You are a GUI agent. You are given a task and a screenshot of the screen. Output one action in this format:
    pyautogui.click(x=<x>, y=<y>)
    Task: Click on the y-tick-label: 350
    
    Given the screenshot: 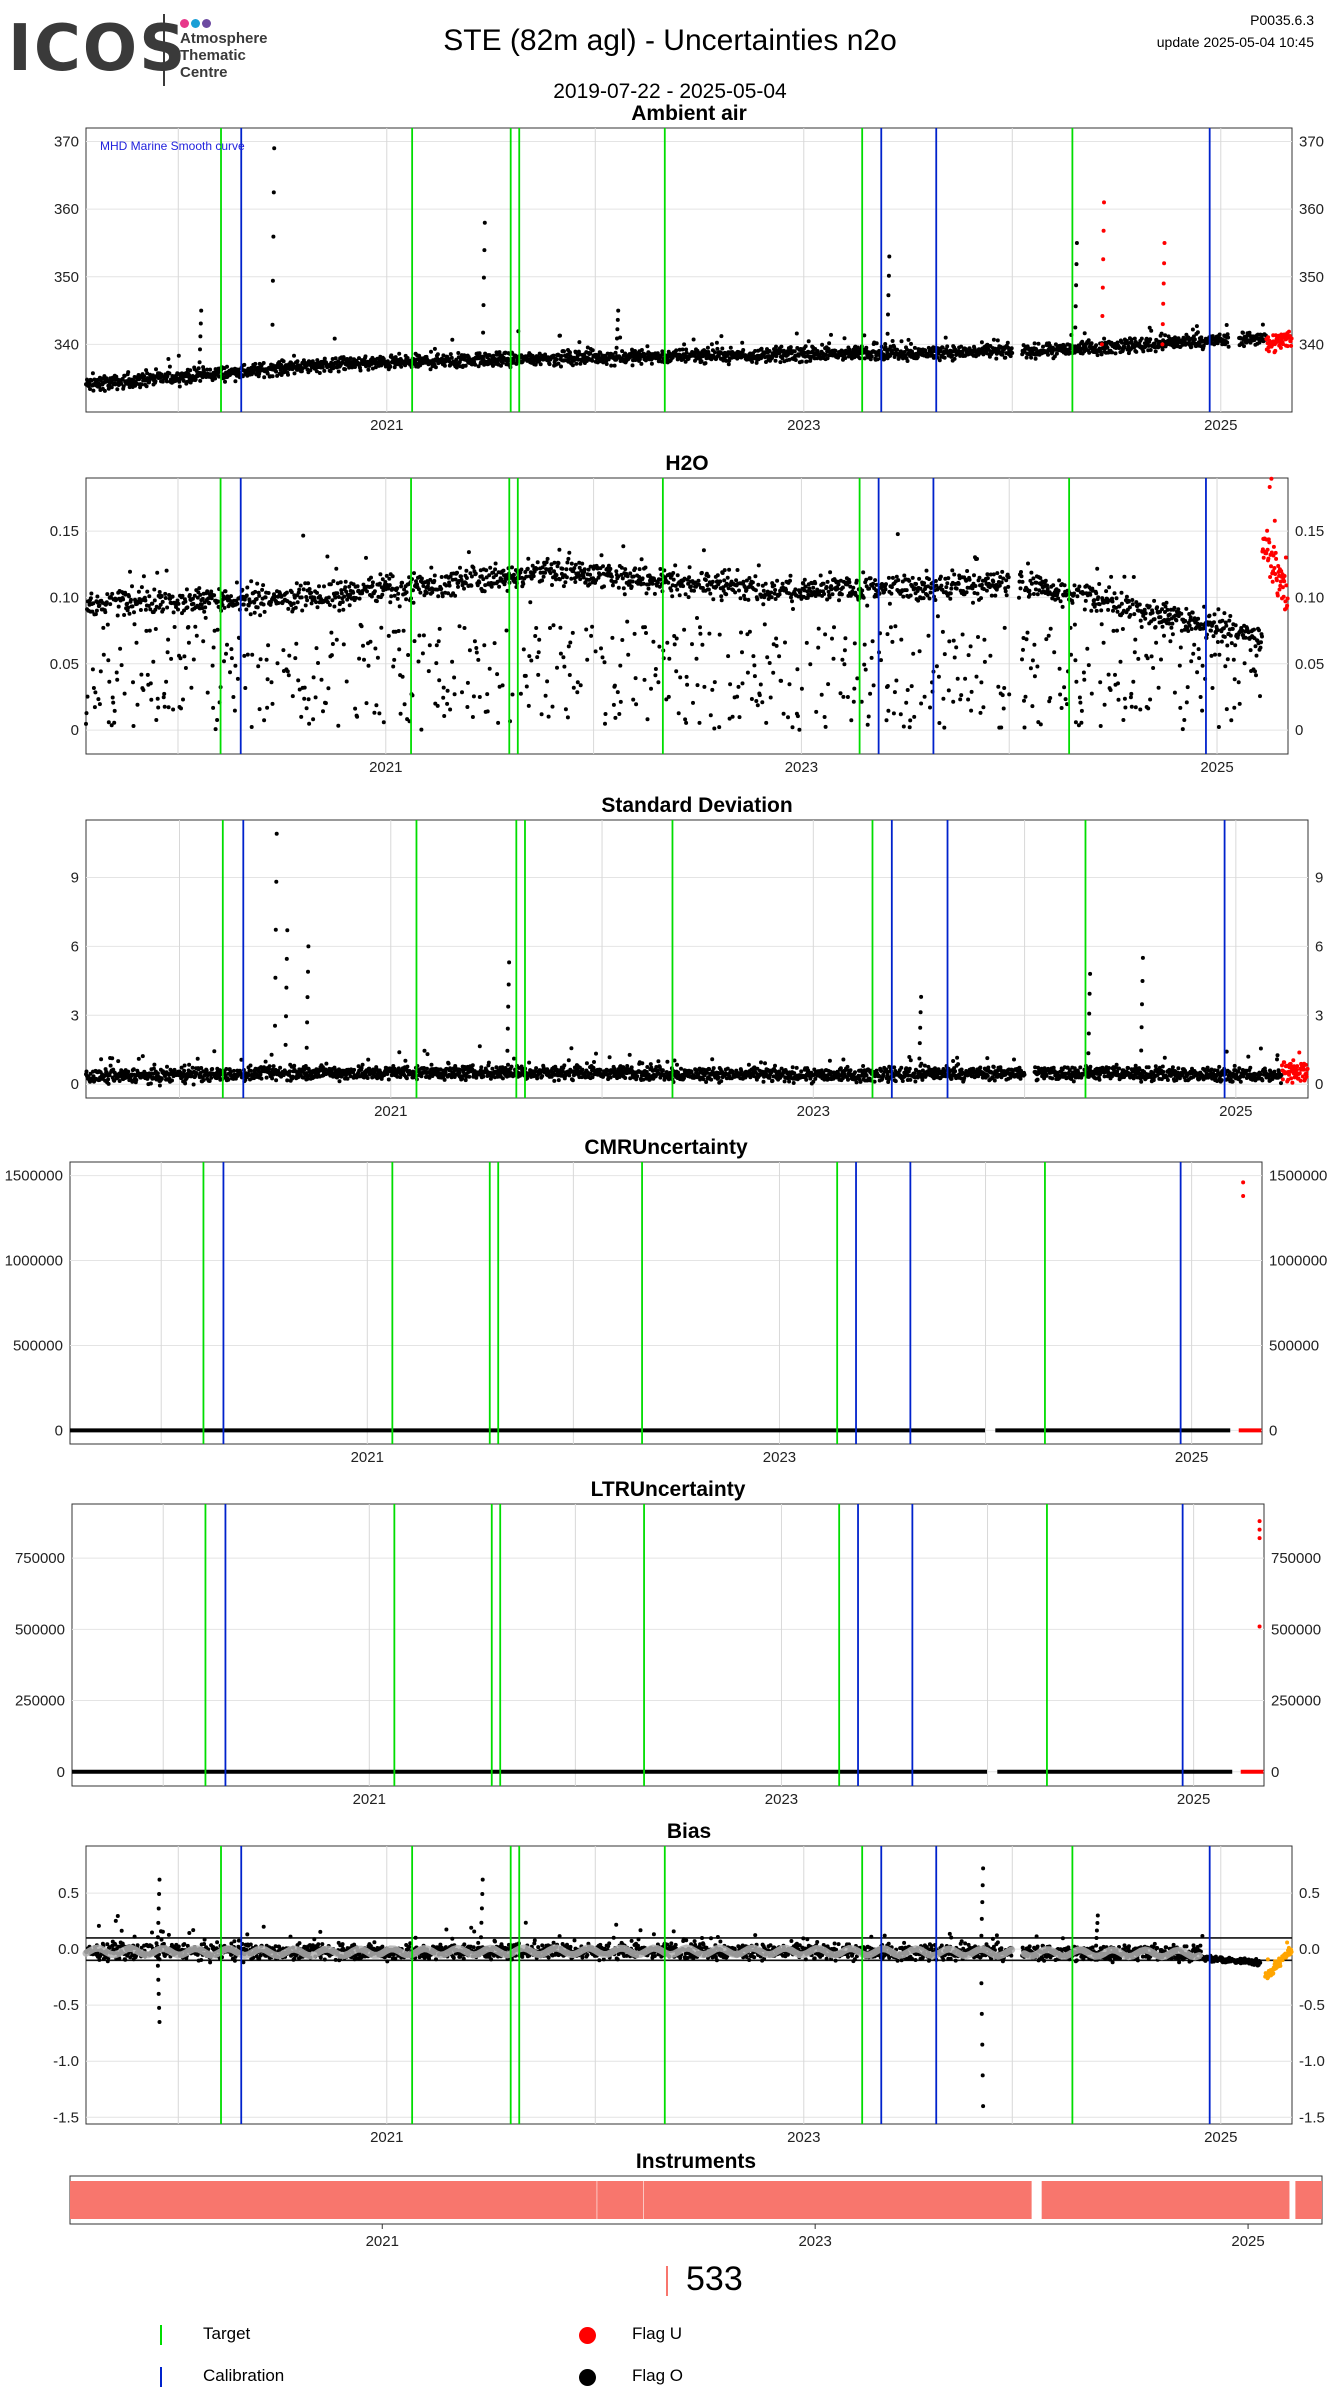 What is the action you would take?
    pyautogui.click(x=66, y=277)
    